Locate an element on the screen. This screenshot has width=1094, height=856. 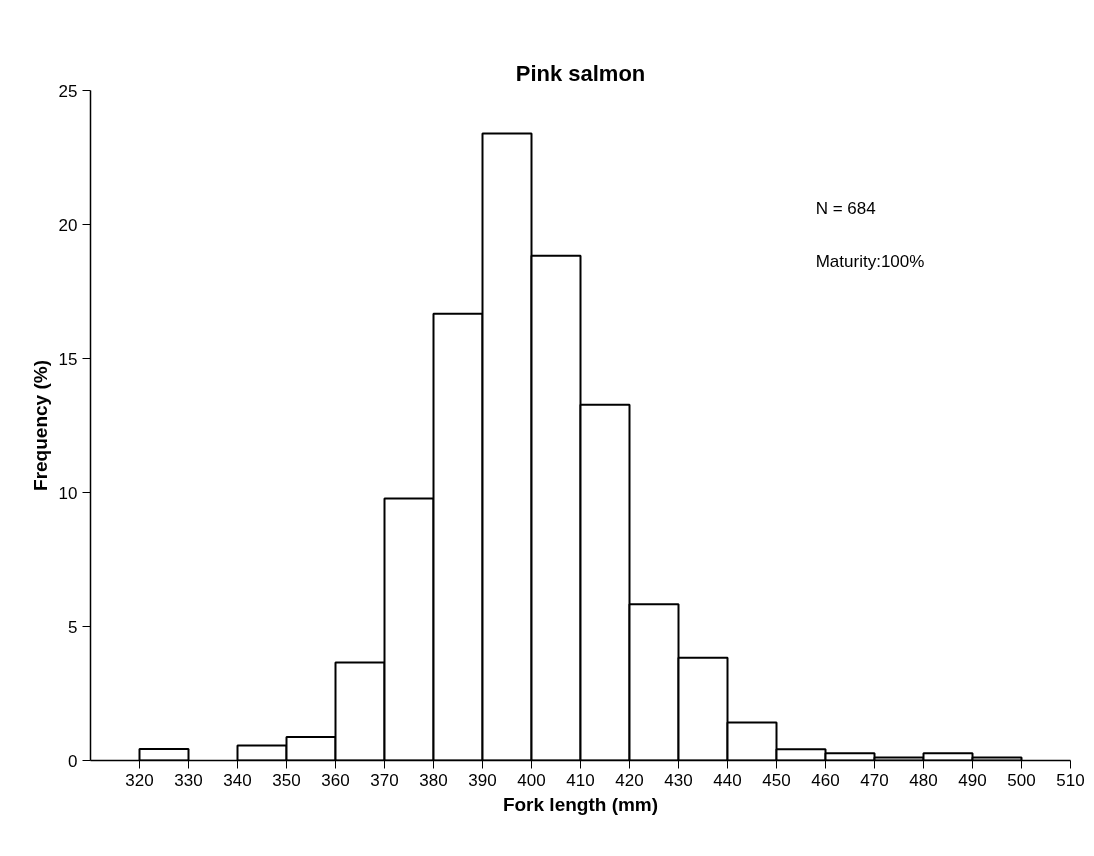
x-tick-label: 490 is located at coordinates (972, 780).